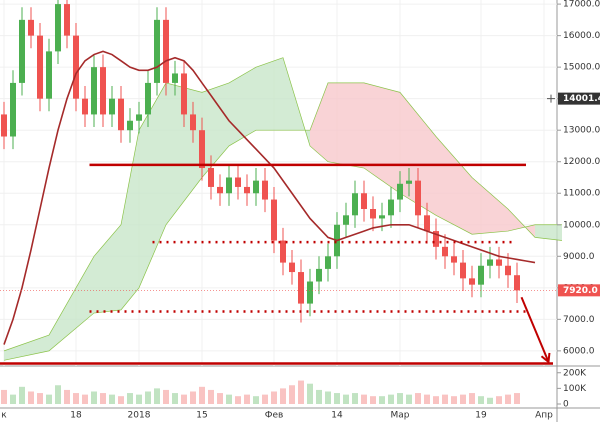 The height and width of the screenshot is (422, 600). Describe the element at coordinates (581, 162) in the screenshot. I see `y-tick-label: 12000.0` at that location.